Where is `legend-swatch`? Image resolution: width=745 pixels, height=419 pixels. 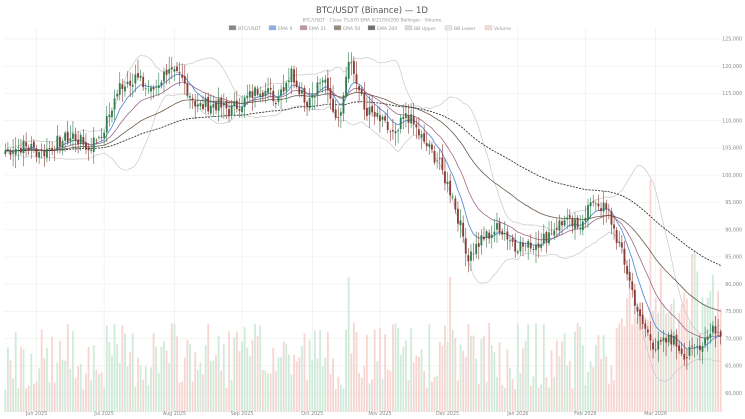
legend-swatch is located at coordinates (272, 28).